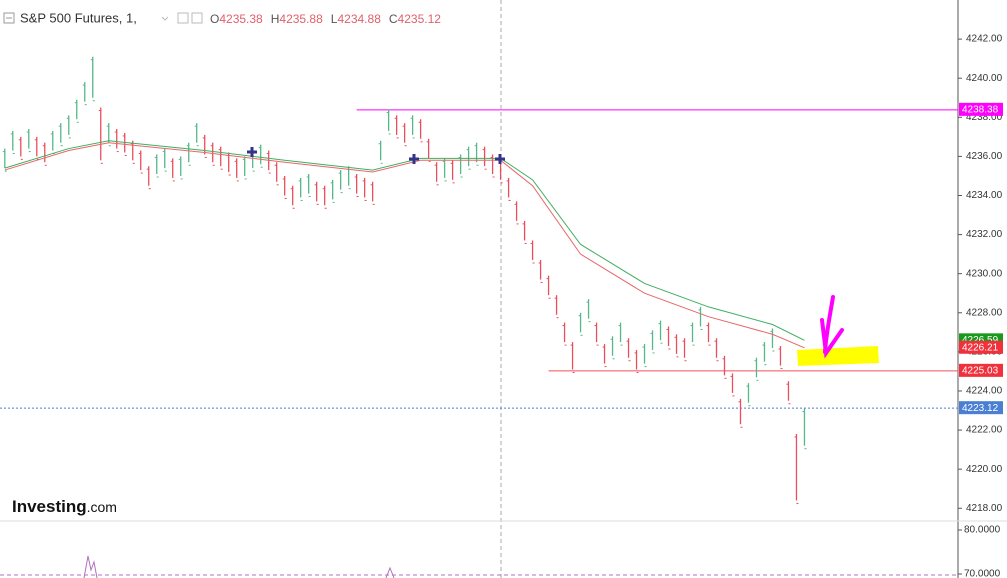 The height and width of the screenshot is (578, 1007). I want to click on ohlc-name: H, so click(275, 19).